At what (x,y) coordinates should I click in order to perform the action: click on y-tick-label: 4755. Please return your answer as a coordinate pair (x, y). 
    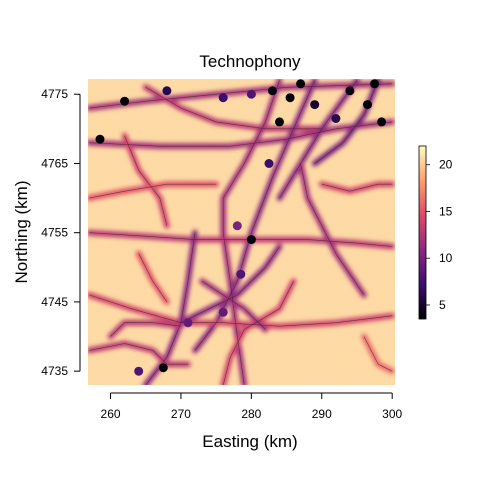
    Looking at the image, I should click on (54, 233).